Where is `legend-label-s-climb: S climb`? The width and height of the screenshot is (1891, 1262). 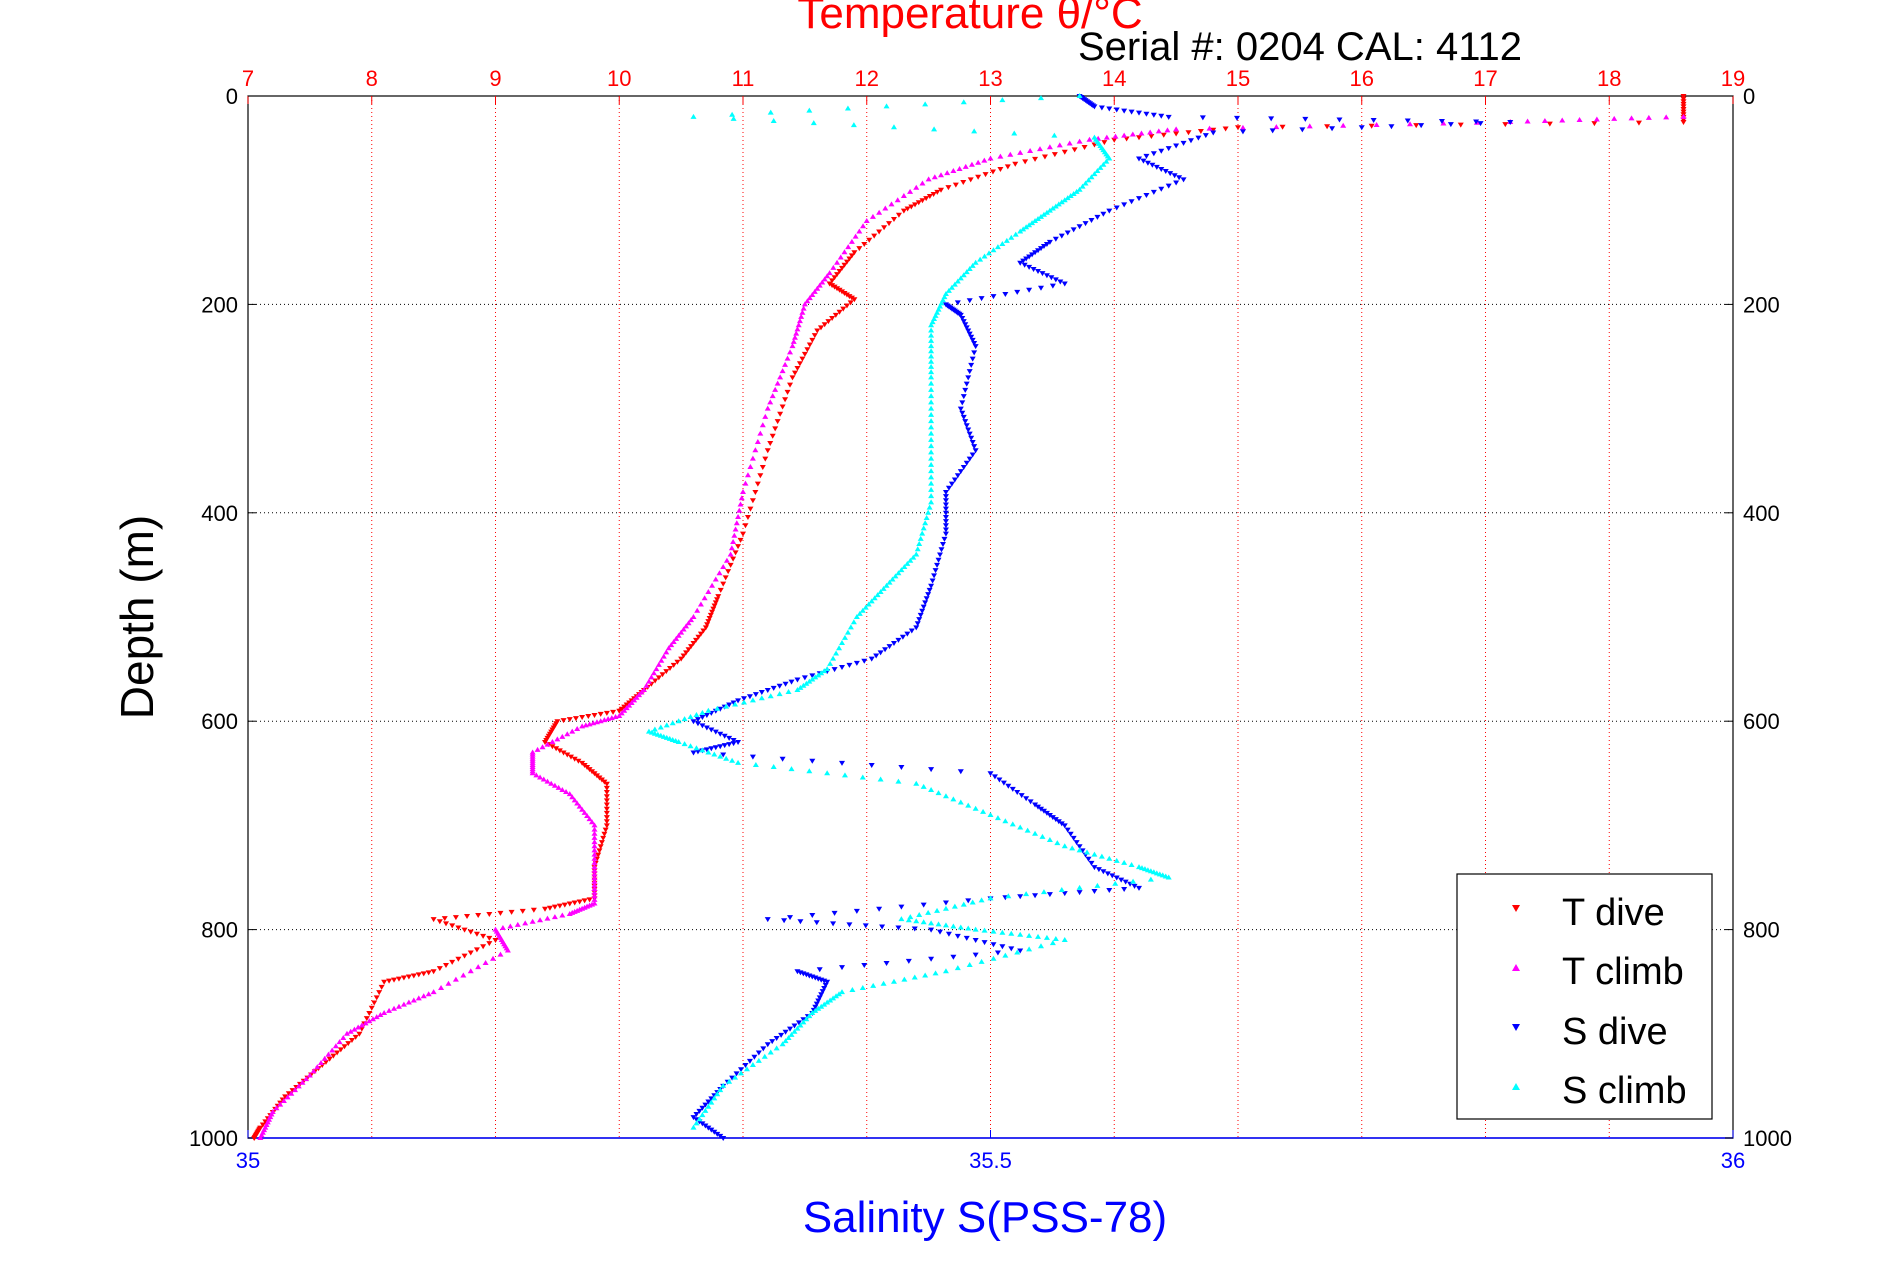 legend-label-s-climb: S climb is located at coordinates (1624, 1091).